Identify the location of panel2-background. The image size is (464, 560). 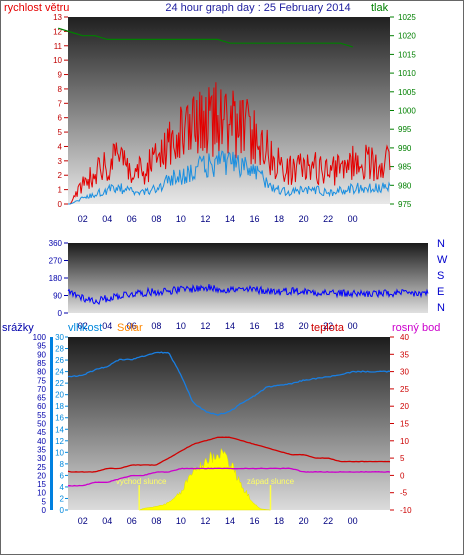
(248, 278).